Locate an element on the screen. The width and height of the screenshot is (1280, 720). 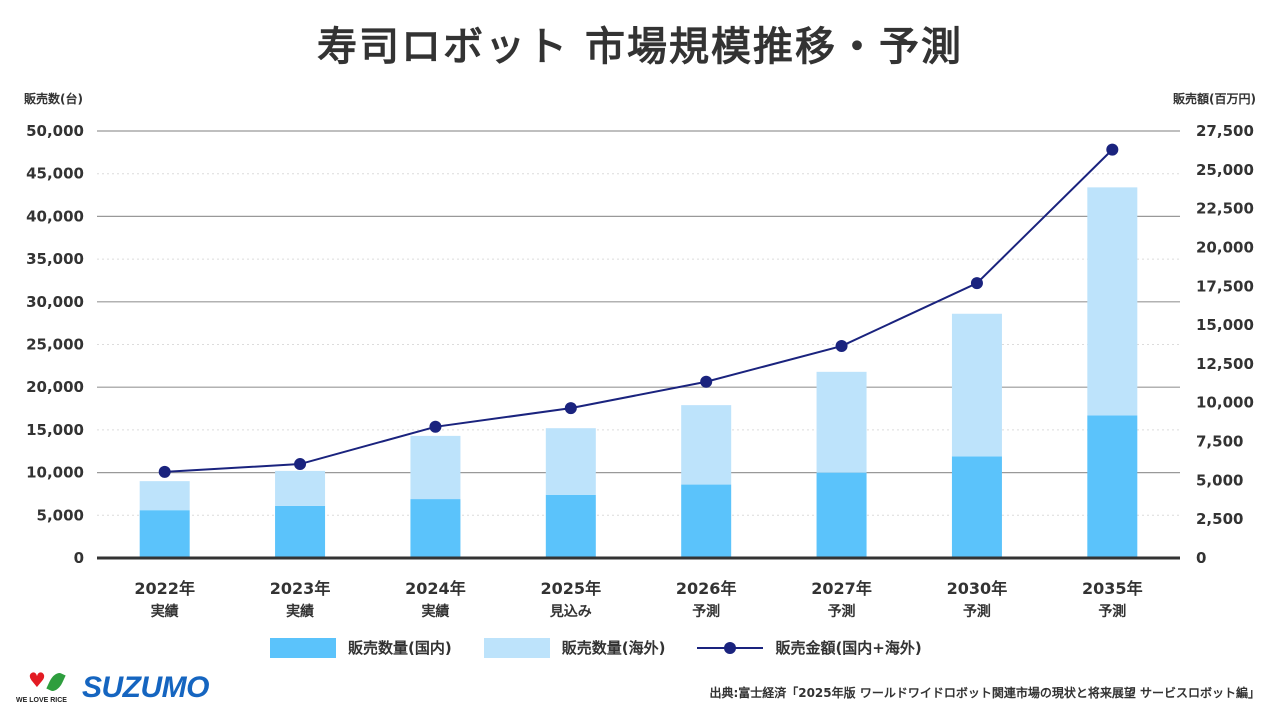
suzumo-logo: ♥ WE LOVE RICE SUZUMO is located at coordinates (113, 687).